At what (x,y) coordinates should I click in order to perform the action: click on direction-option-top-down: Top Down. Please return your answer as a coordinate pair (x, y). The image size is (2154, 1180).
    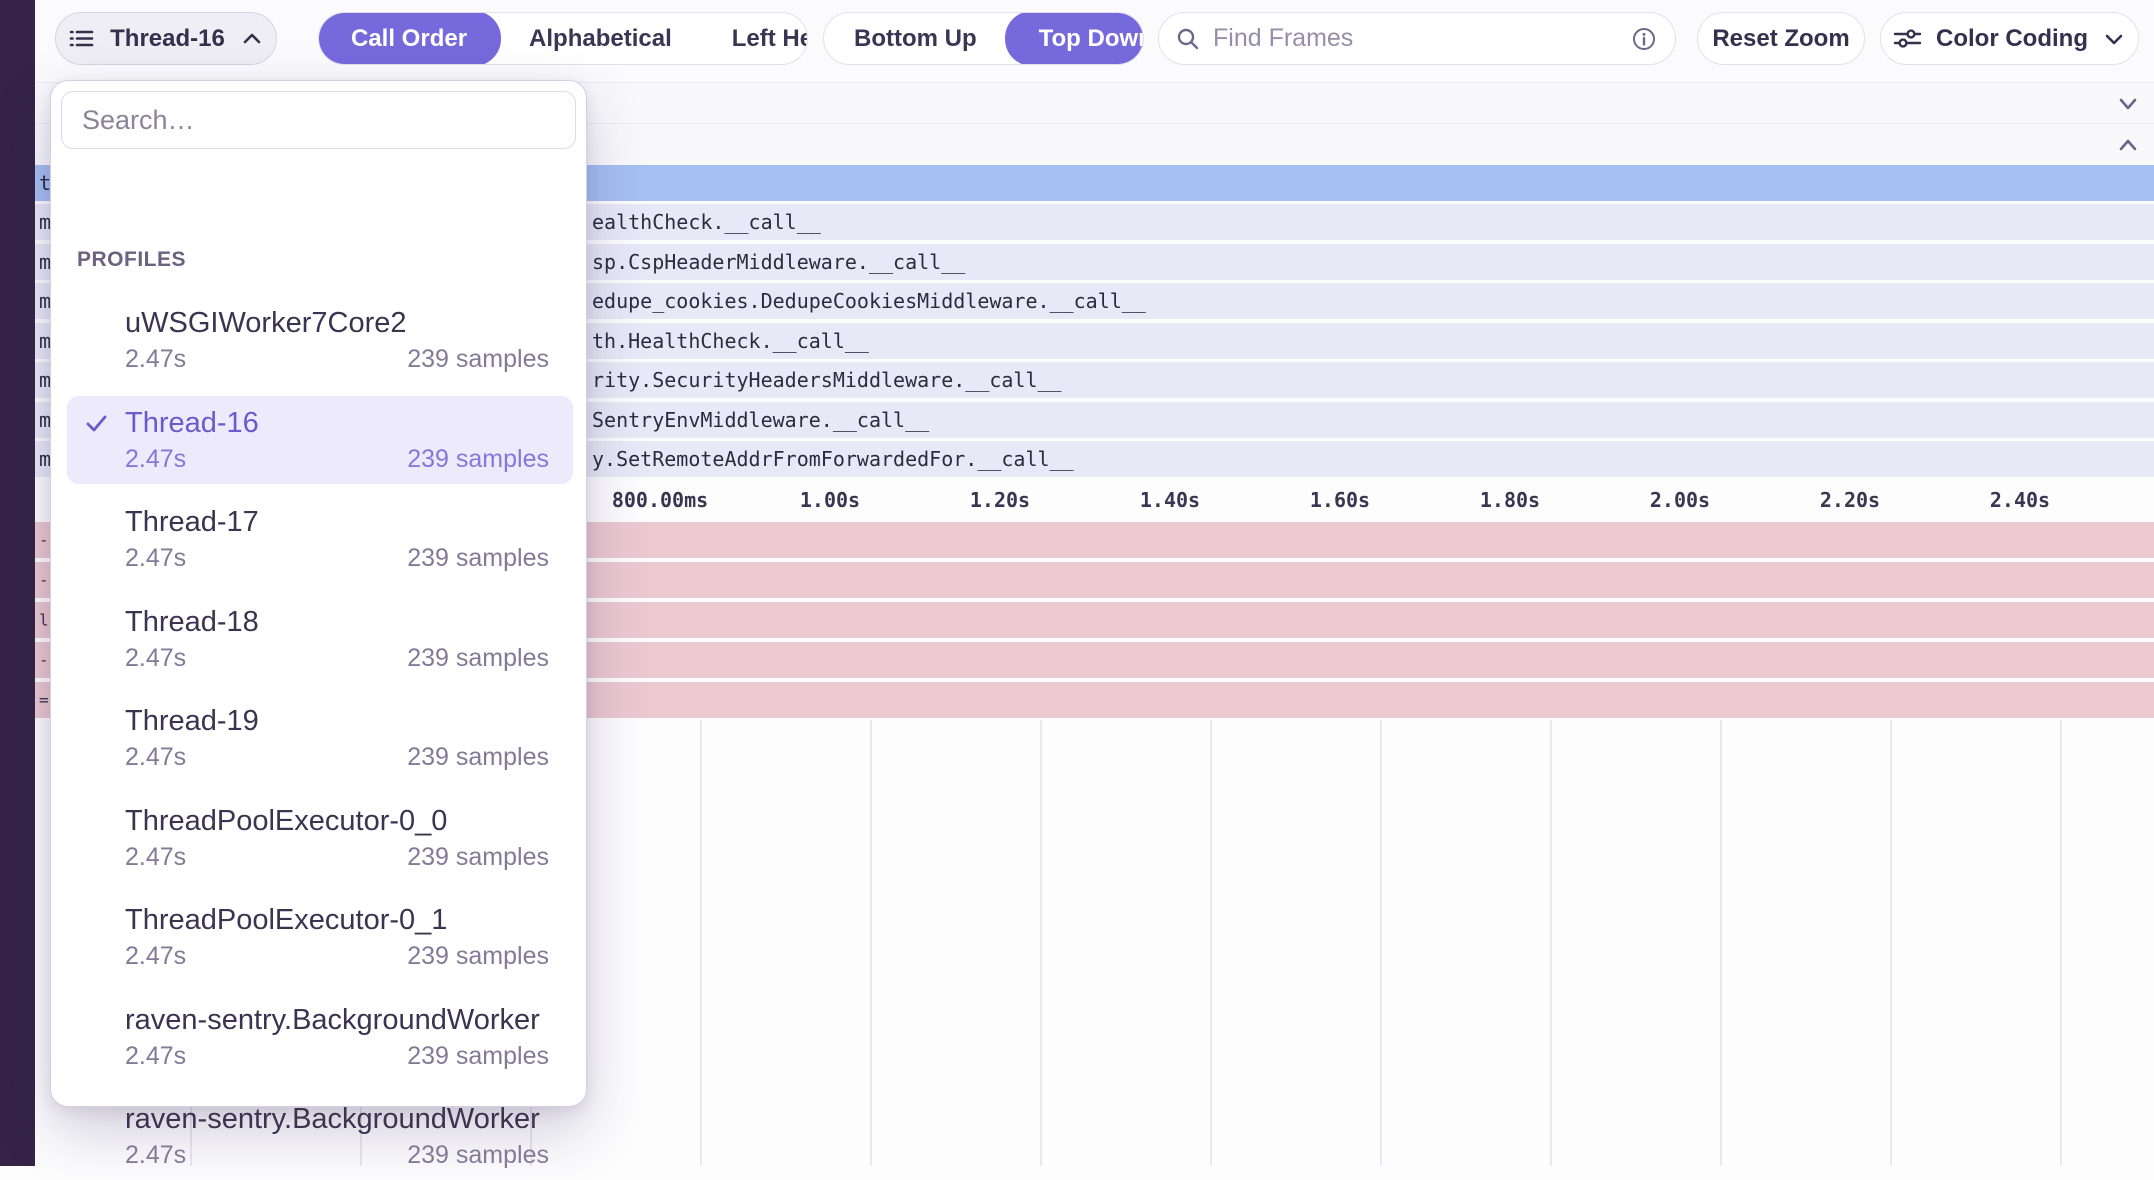
    Looking at the image, I should click on (1073, 38).